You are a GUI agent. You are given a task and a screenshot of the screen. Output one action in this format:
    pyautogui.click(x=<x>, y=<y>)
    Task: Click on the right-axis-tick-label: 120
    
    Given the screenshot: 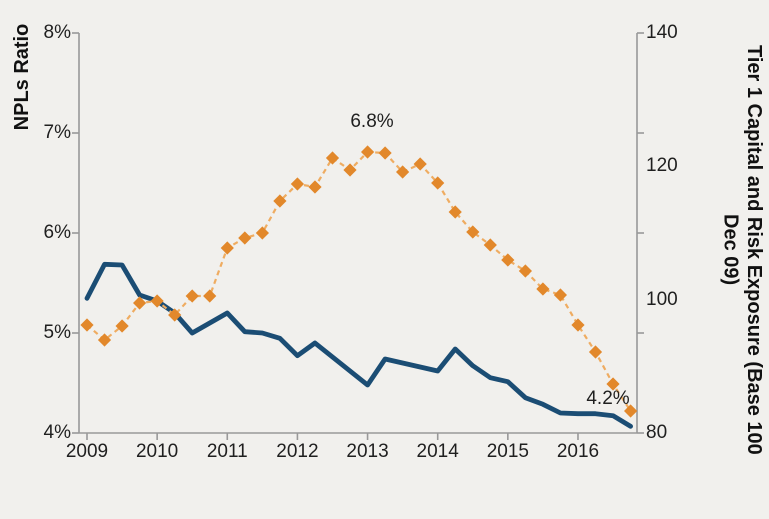 What is the action you would take?
    pyautogui.click(x=662, y=166)
    